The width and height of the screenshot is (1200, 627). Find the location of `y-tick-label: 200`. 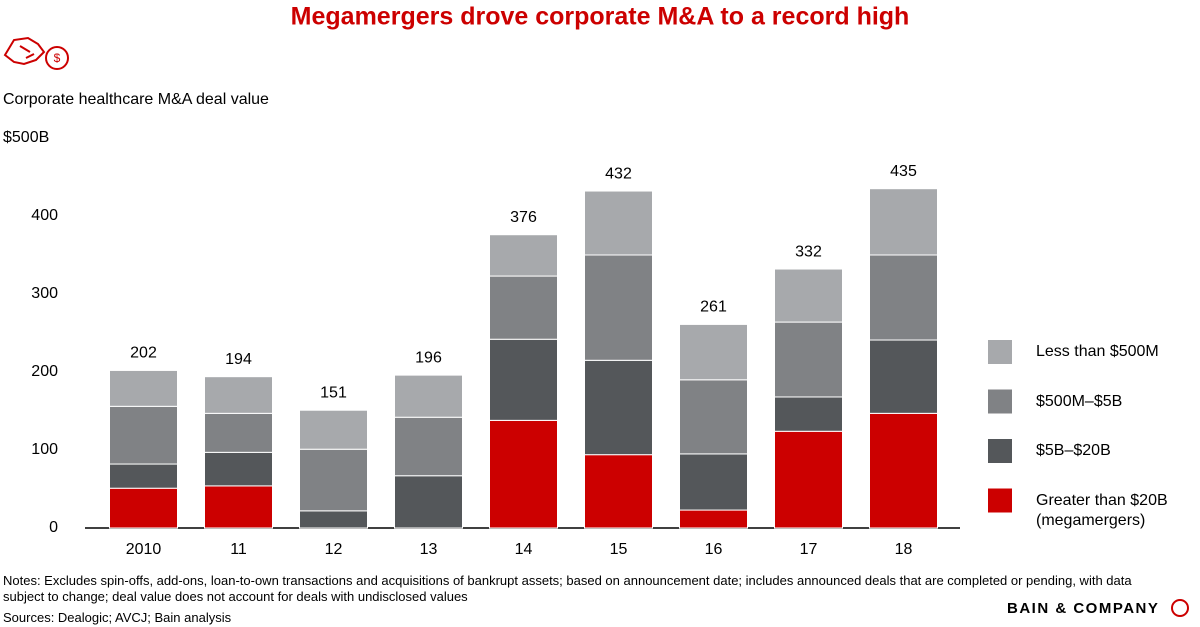

y-tick-label: 200 is located at coordinates (44, 371).